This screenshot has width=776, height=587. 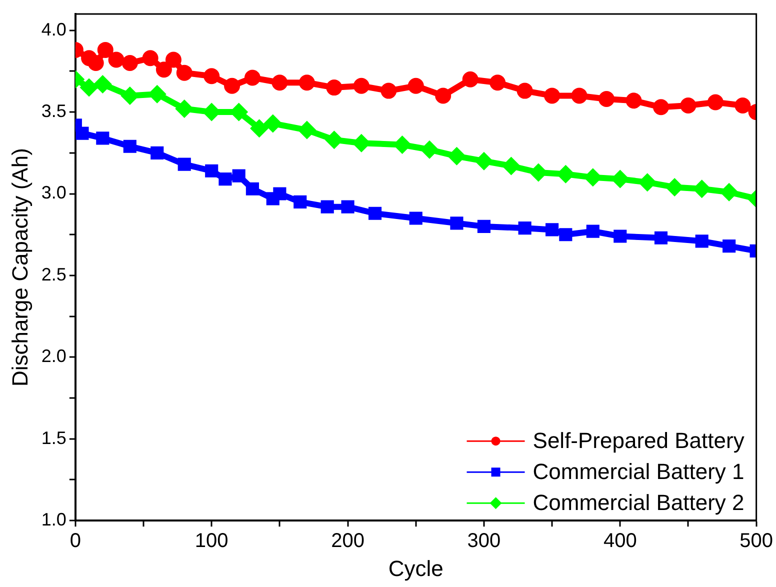 I want to click on x-tick-label: 200, so click(x=347, y=541).